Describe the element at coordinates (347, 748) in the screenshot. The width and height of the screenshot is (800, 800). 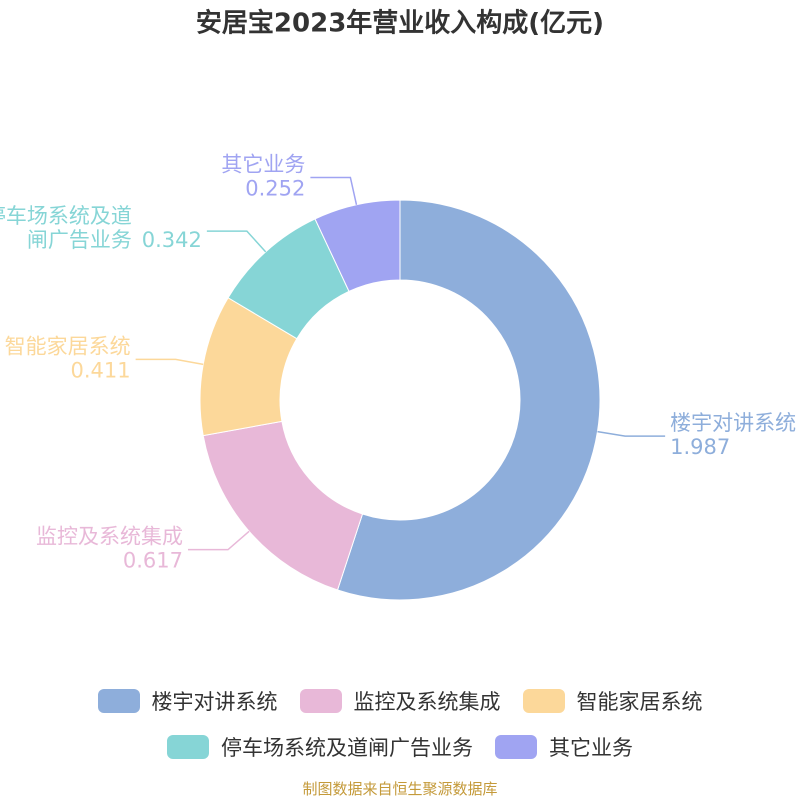
I see `legend-label: 停车场系统及道闸广告业务` at that location.